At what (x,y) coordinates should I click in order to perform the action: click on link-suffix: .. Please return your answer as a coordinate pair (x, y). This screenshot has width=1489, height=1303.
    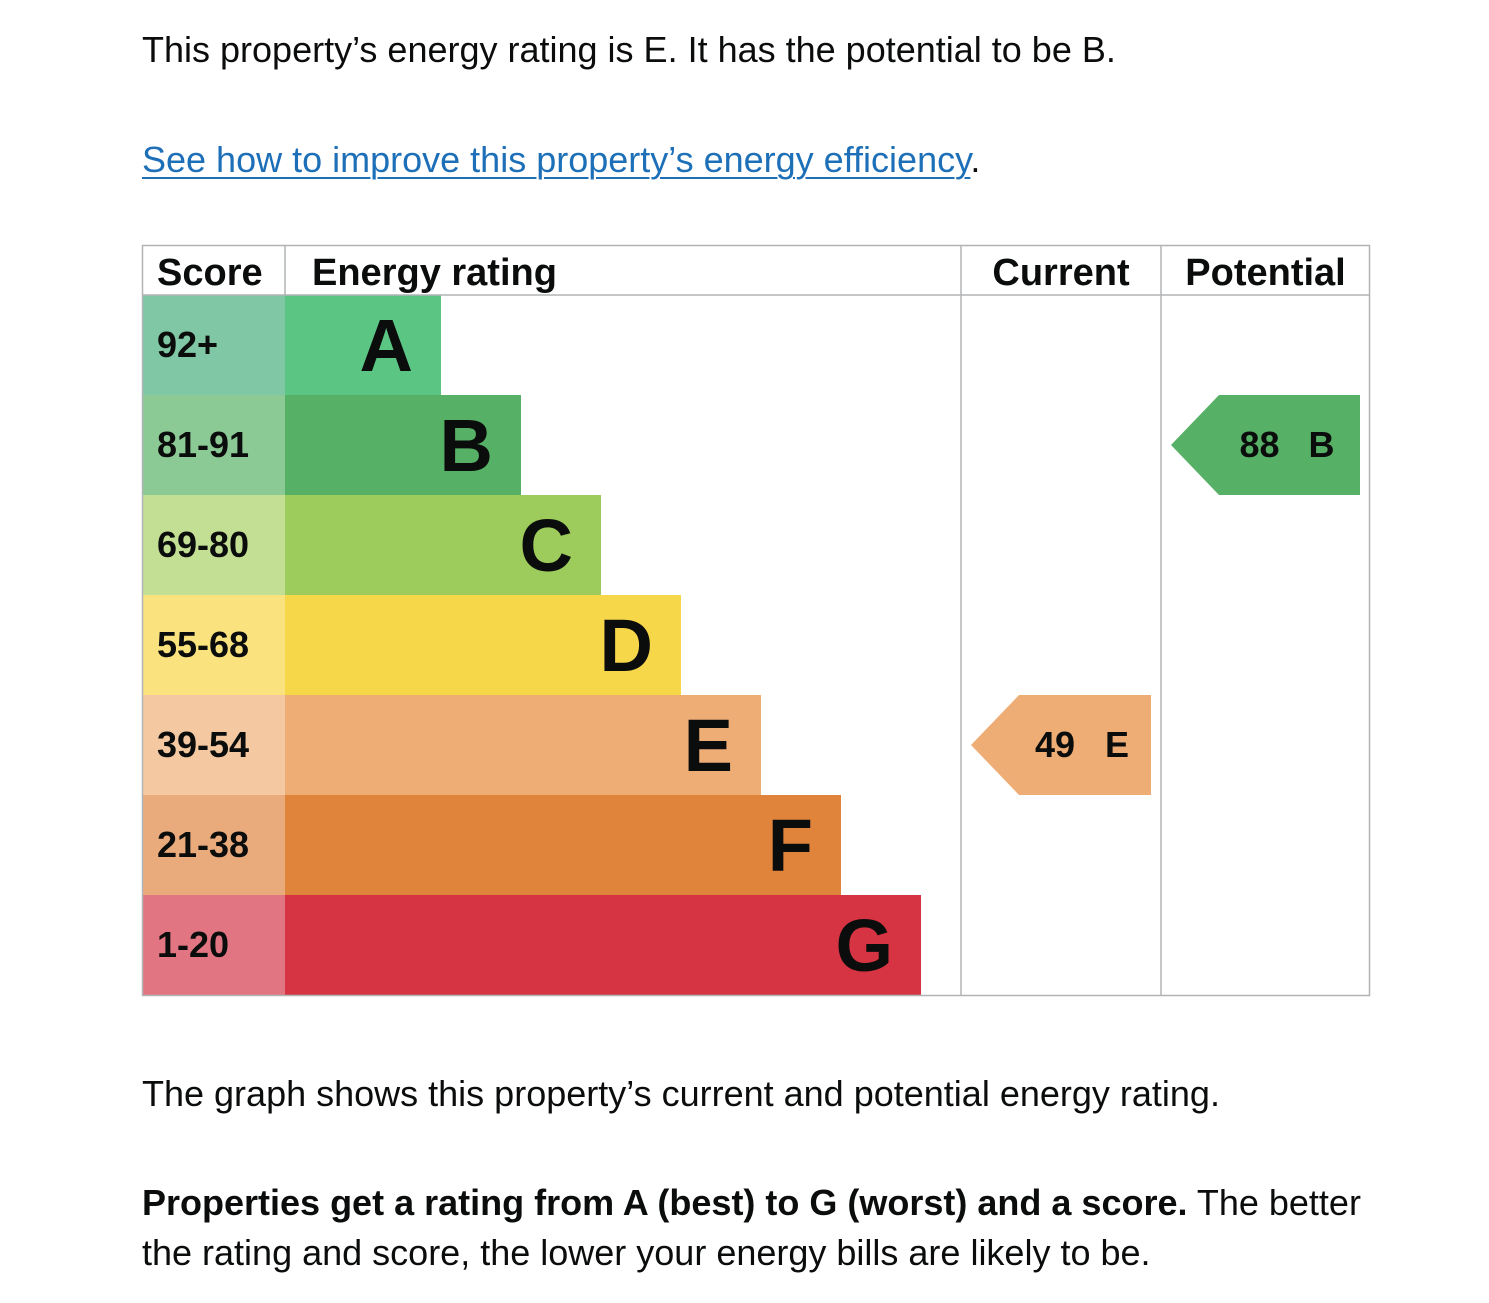
    Looking at the image, I should click on (975, 159).